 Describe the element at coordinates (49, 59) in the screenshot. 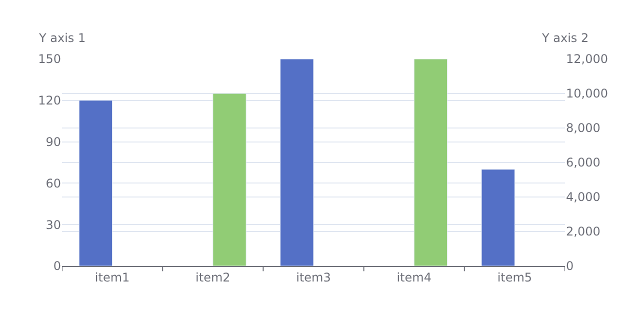

I see `y-tick-label: 150` at that location.